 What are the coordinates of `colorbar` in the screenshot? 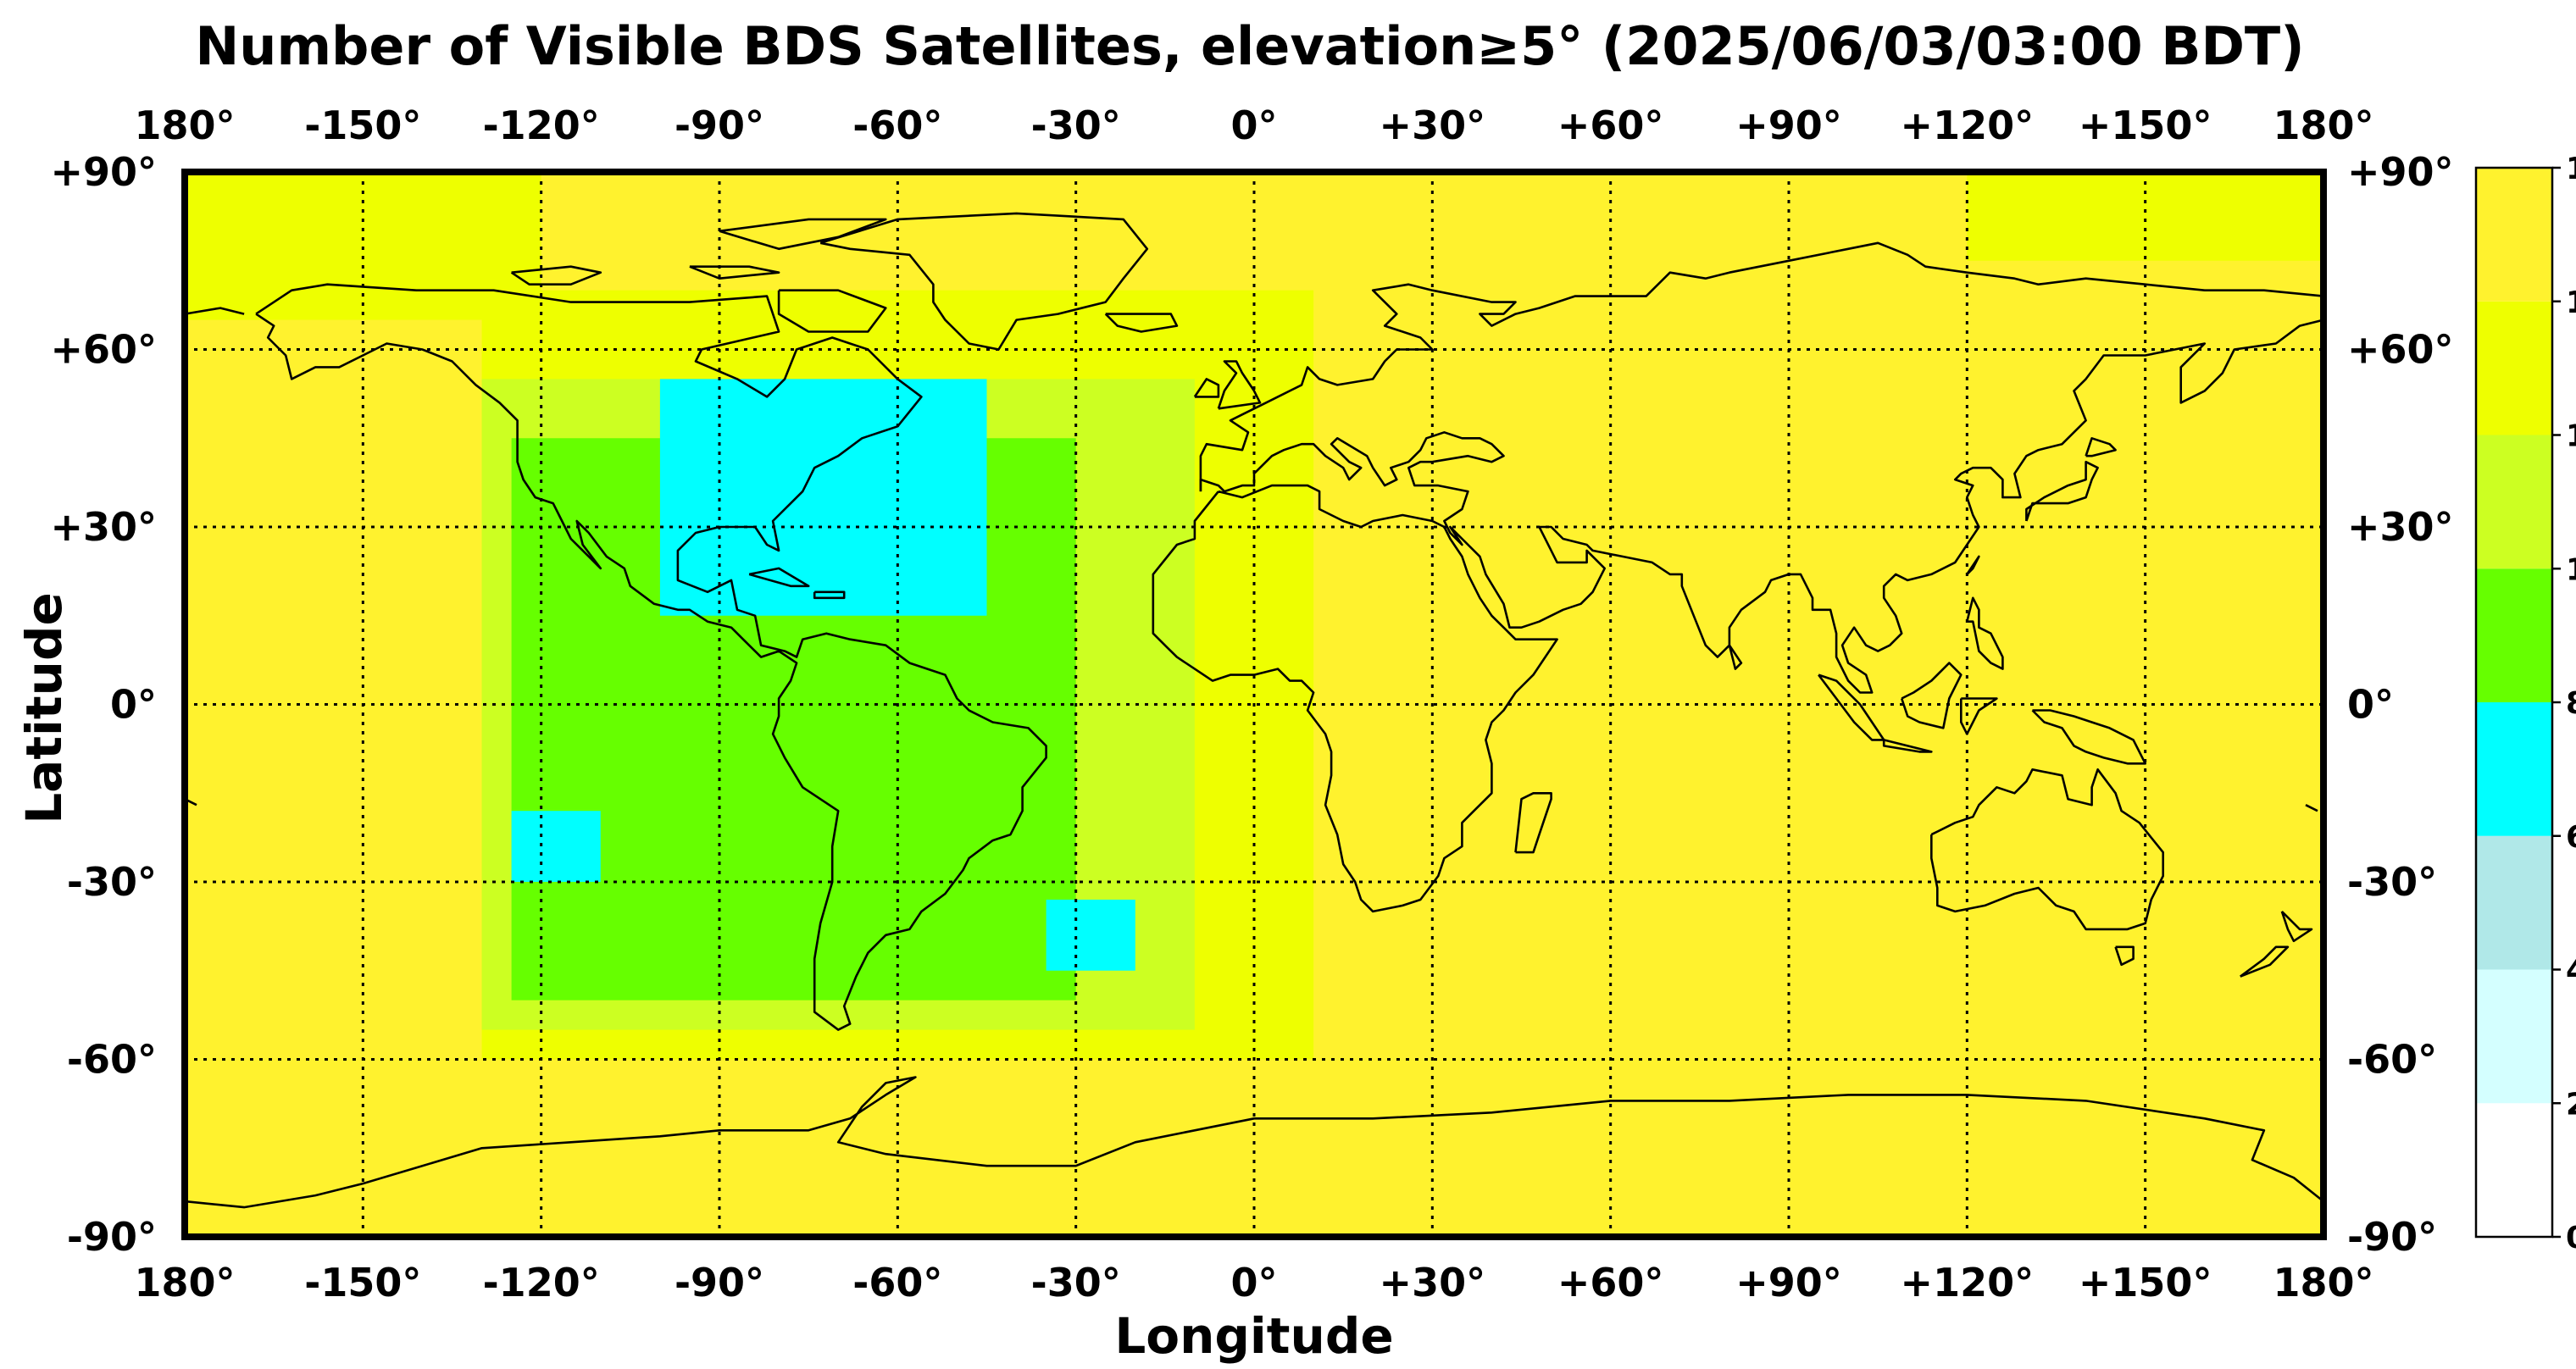 It's located at (2514, 702).